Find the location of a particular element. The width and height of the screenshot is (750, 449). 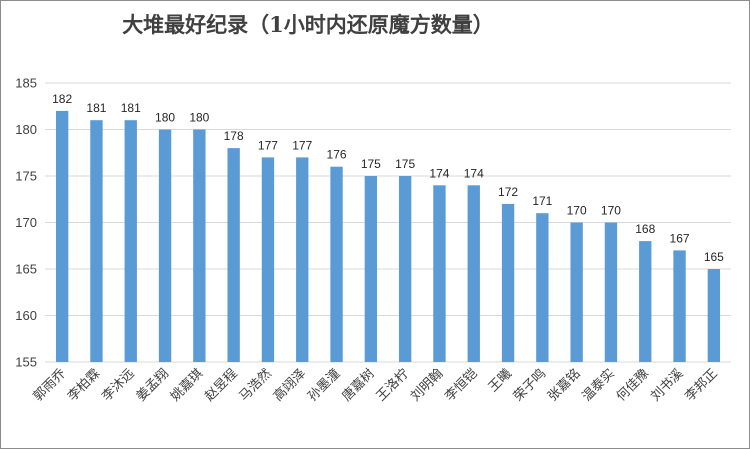

y-tick-label: 180 is located at coordinates (26, 129).